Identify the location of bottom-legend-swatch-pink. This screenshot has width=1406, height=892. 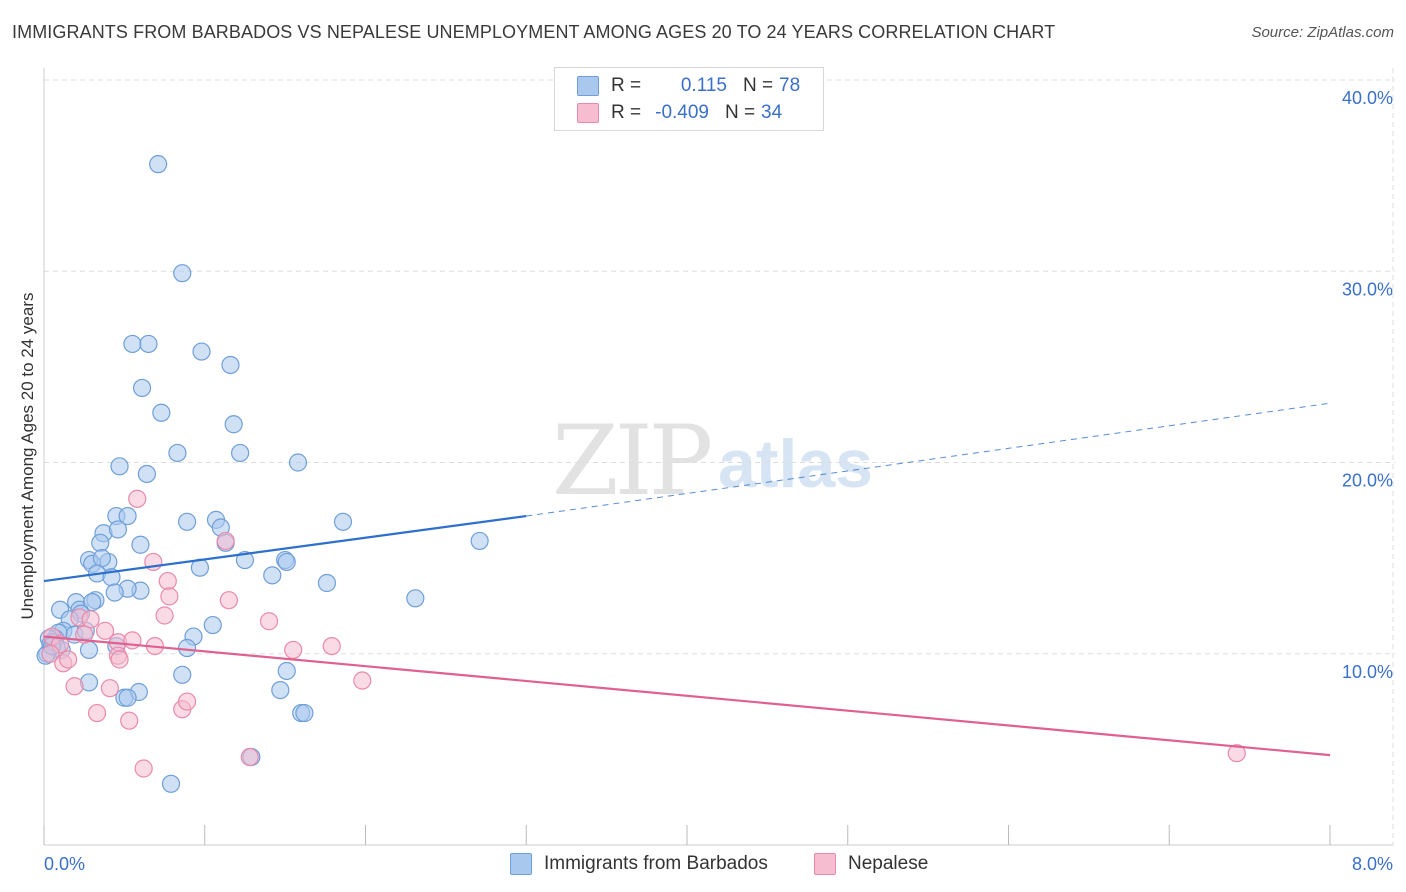
(825, 864).